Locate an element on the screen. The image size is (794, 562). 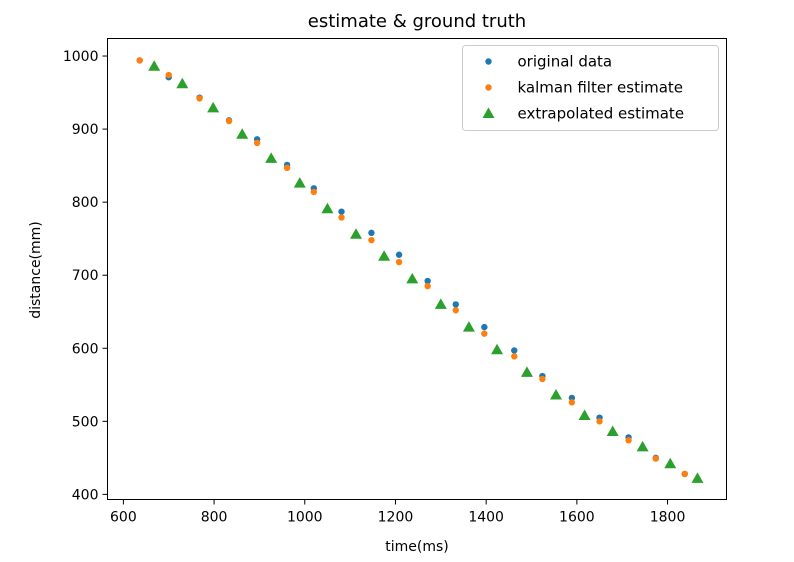
y-tick-label: 400 is located at coordinates (85, 495).